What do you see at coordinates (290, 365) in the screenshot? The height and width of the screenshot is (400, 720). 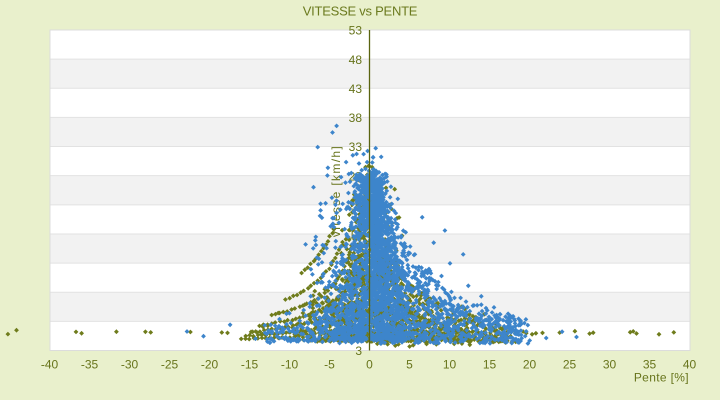 I see `svg-text: -10` at bounding box center [290, 365].